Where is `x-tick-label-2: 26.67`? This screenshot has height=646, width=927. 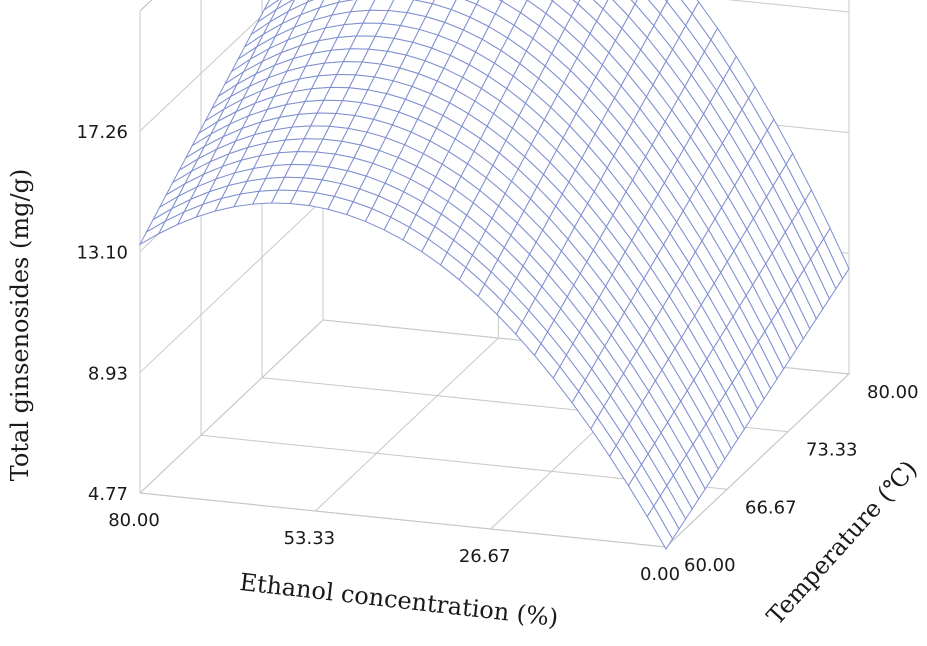 x-tick-label-2: 26.67 is located at coordinates (485, 556).